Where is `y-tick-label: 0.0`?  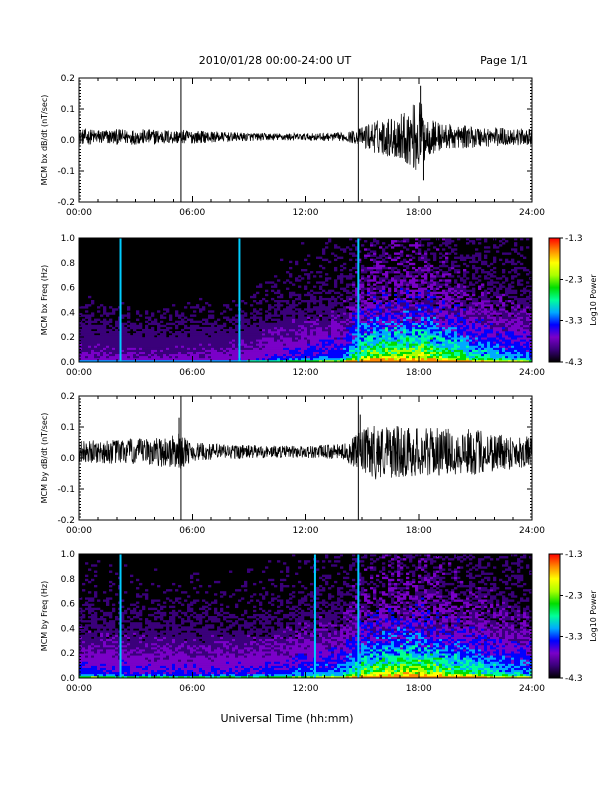 y-tick-label: 0.0 is located at coordinates (68, 363).